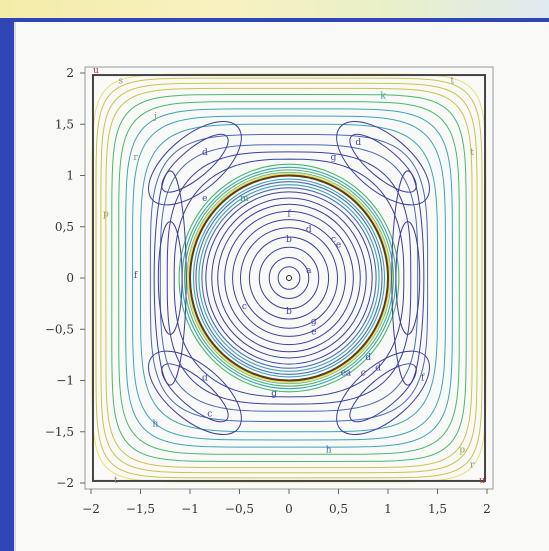  Describe the element at coordinates (64, 124) in the screenshot. I see `y-tick-label: 1,5` at that location.